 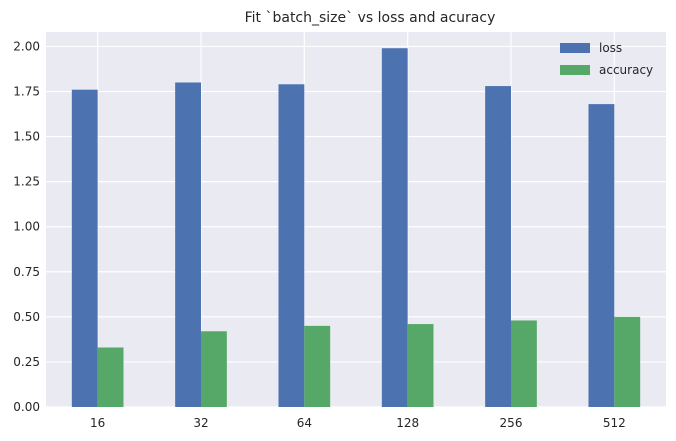 I want to click on x-tick-label: 16, so click(x=97, y=423).